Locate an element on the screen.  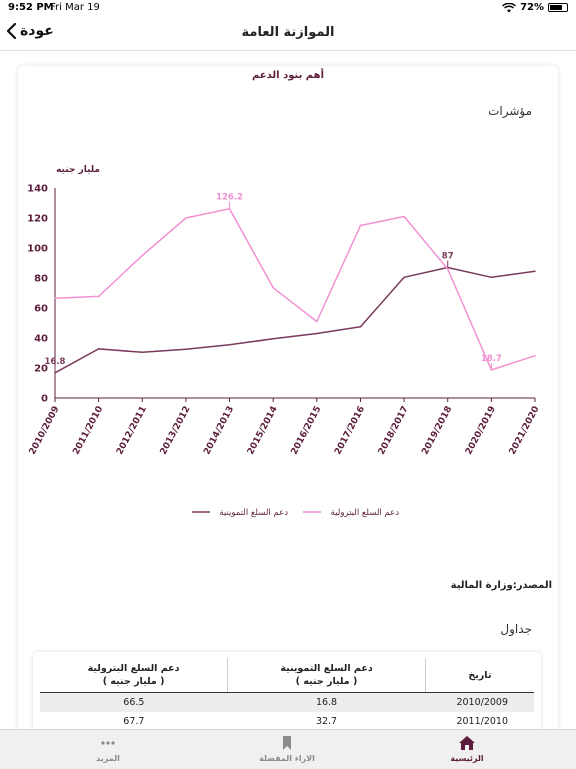
tab-home: الرئيسية is located at coordinates (467, 749).